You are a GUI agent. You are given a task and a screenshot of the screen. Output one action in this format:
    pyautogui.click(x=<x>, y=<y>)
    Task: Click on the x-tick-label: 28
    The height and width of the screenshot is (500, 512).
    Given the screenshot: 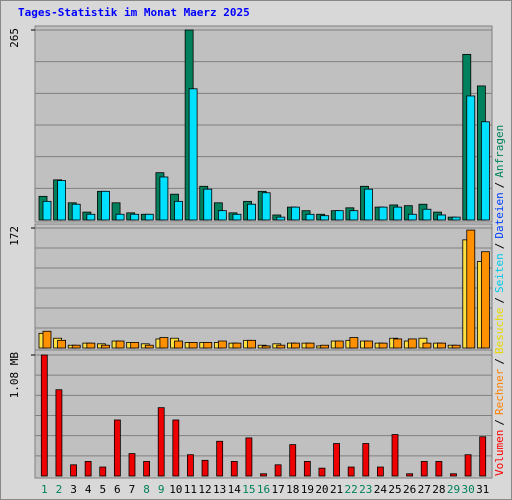 What is the action you would take?
    pyautogui.click(x=438, y=489)
    